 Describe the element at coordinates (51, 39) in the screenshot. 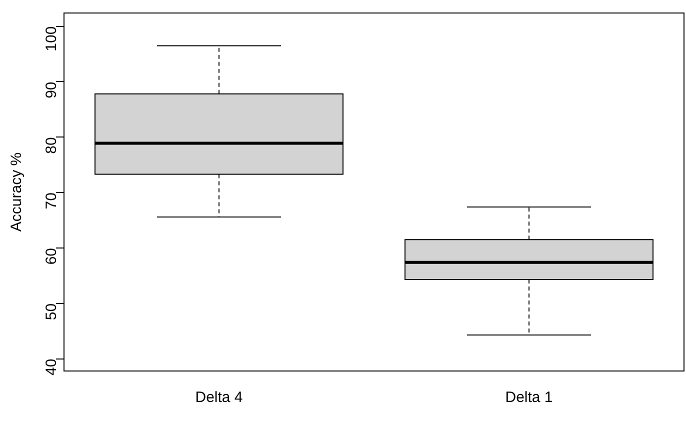

I see `y-tick-label: 100` at that location.